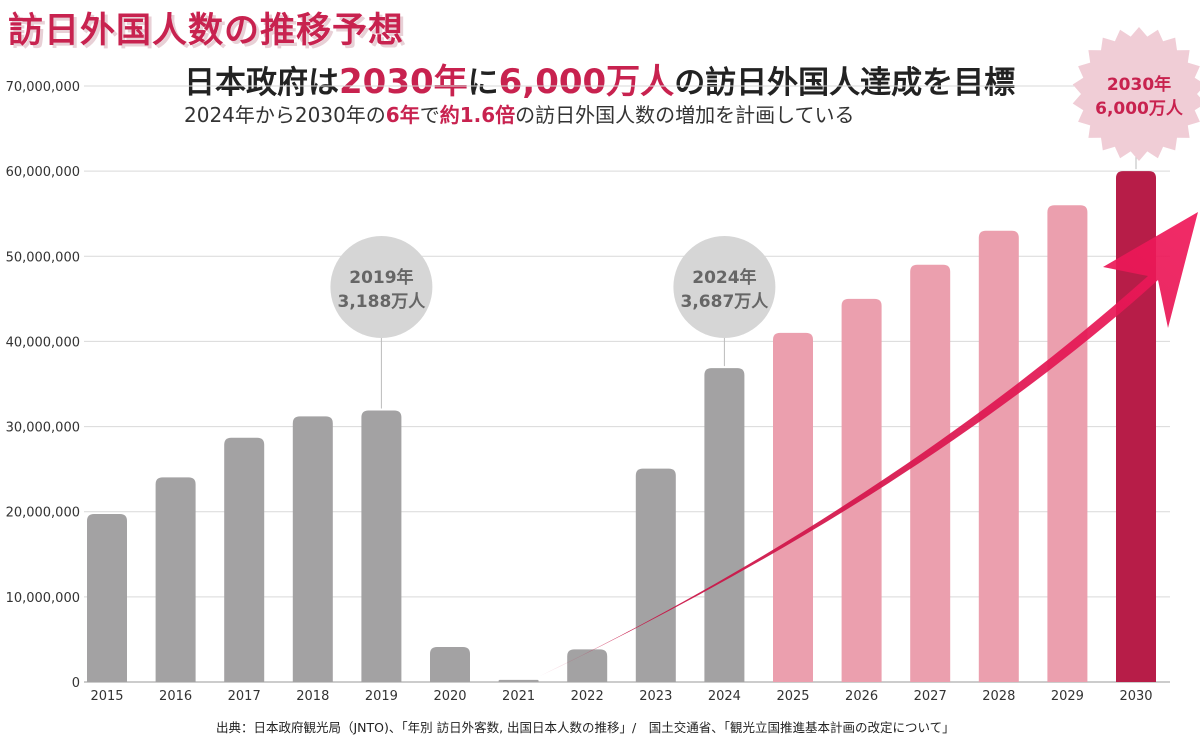 This screenshot has height=742, width=1200. I want to click on headline-mid: に, so click(483, 83).